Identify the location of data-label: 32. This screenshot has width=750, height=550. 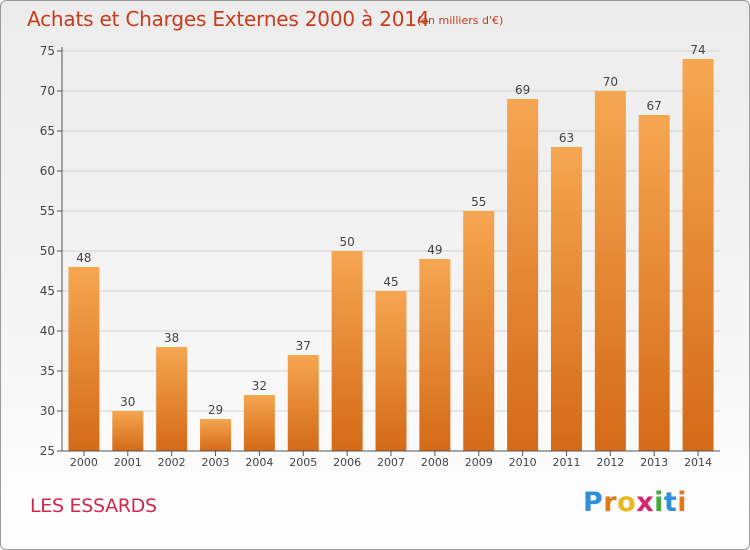
(259, 386).